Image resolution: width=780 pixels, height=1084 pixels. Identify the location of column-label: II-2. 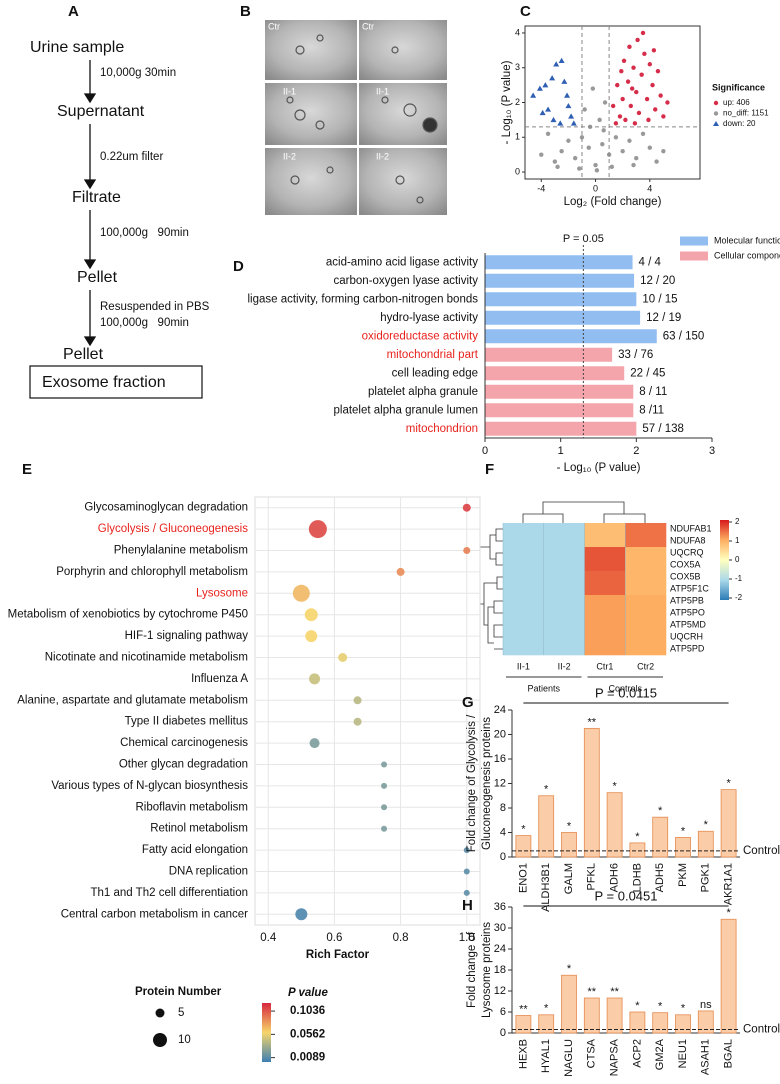
(564, 666).